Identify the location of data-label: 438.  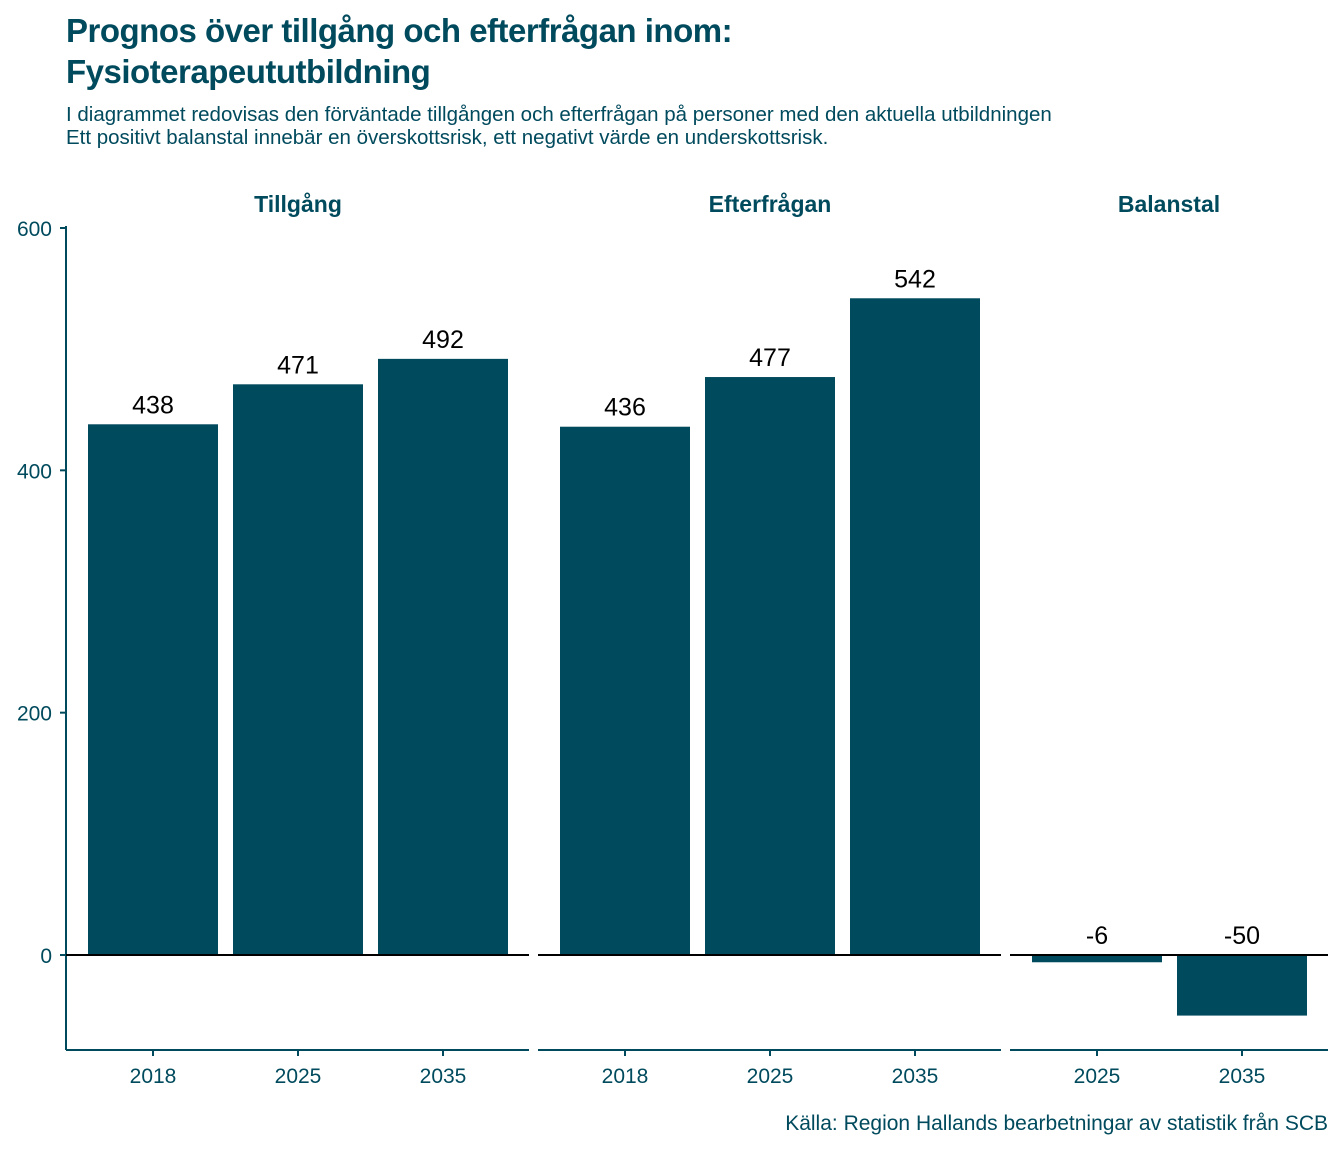
(153, 405).